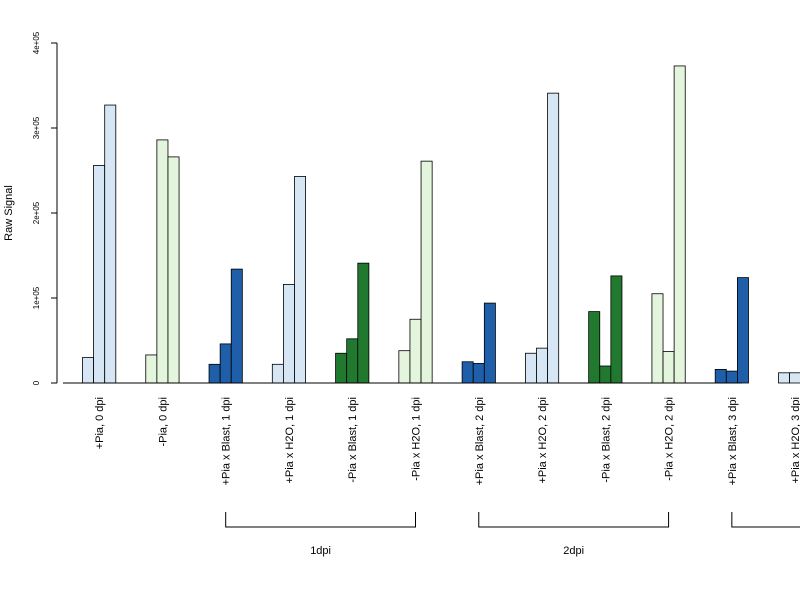 The image size is (800, 600). I want to click on y-tick-label: 2e+05, so click(36, 212).